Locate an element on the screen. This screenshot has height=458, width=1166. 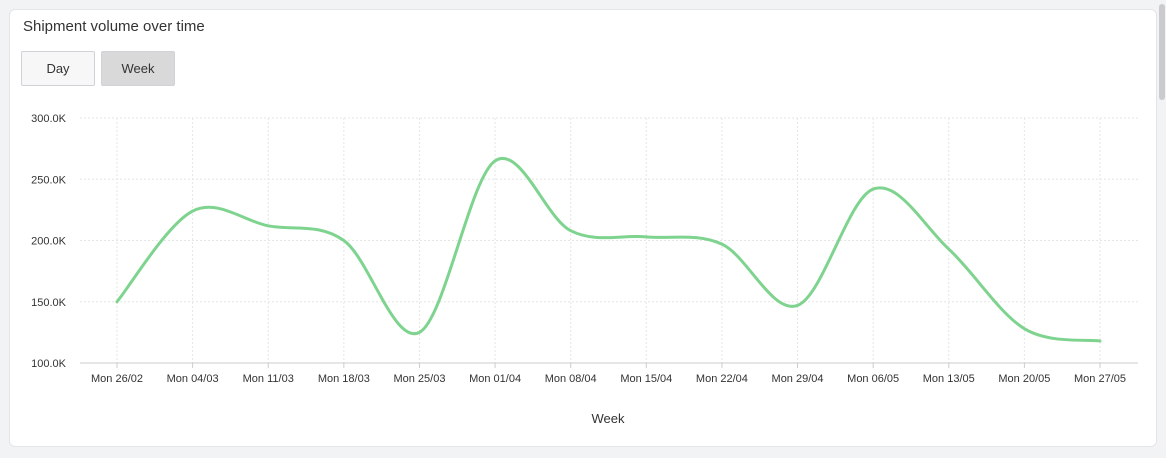
page-scrollbar is located at coordinates (1162, 229).